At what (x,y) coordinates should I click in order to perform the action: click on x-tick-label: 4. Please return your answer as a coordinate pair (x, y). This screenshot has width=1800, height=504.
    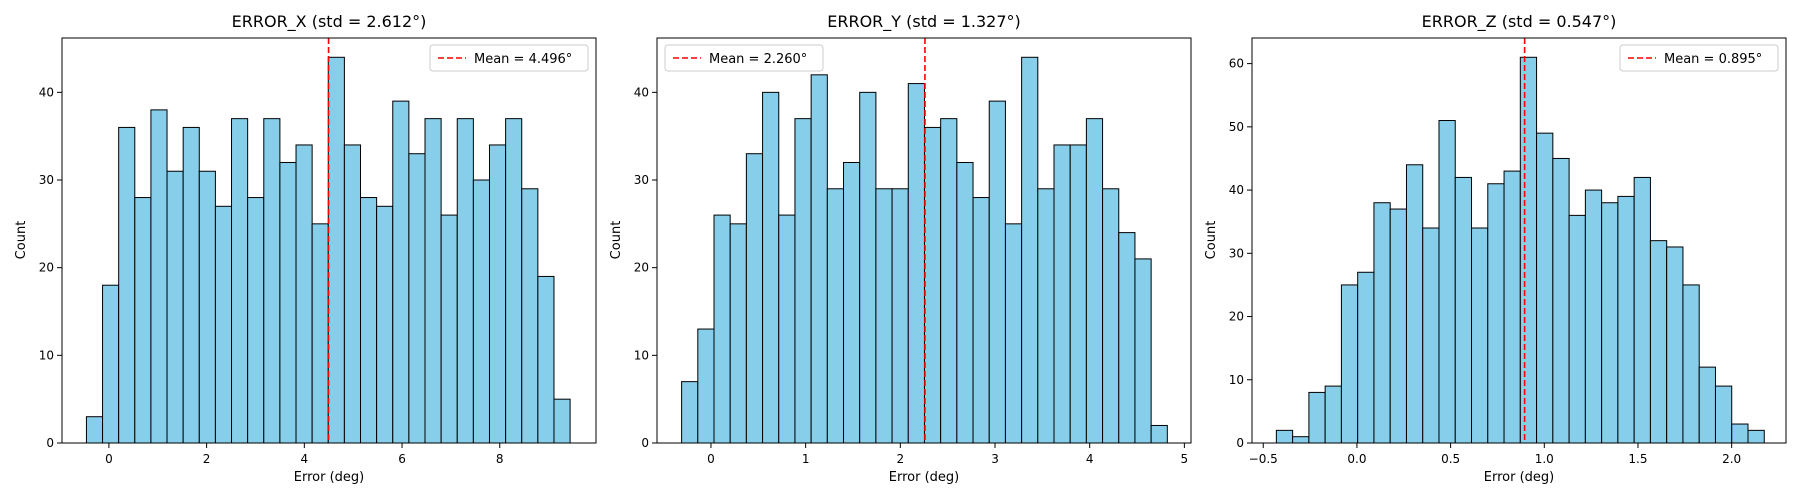
    Looking at the image, I should click on (1090, 459).